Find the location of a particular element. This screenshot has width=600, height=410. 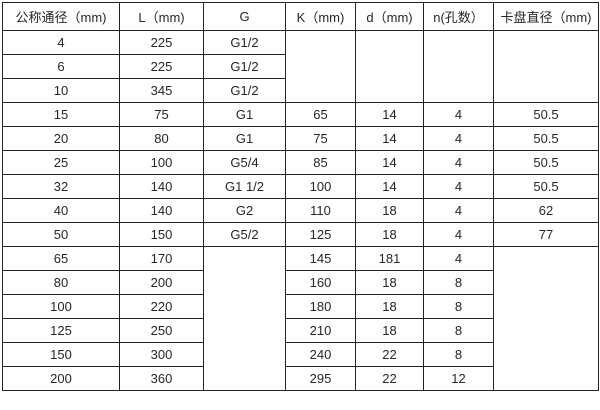

header-row: 公称通径（mm) L（mm) G K（mm) d（mm) n(孔数） 卡盘直径（mm) is located at coordinates (300, 16).